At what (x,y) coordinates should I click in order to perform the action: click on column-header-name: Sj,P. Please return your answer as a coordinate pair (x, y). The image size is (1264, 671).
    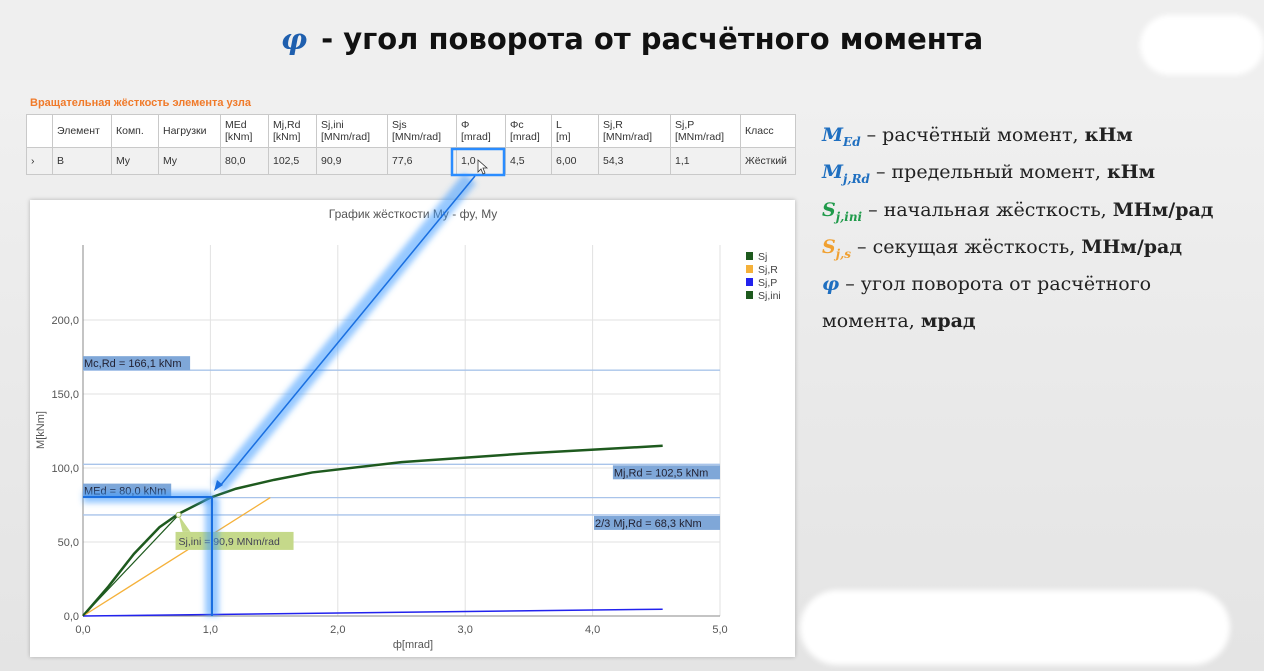
    Looking at the image, I should click on (685, 125).